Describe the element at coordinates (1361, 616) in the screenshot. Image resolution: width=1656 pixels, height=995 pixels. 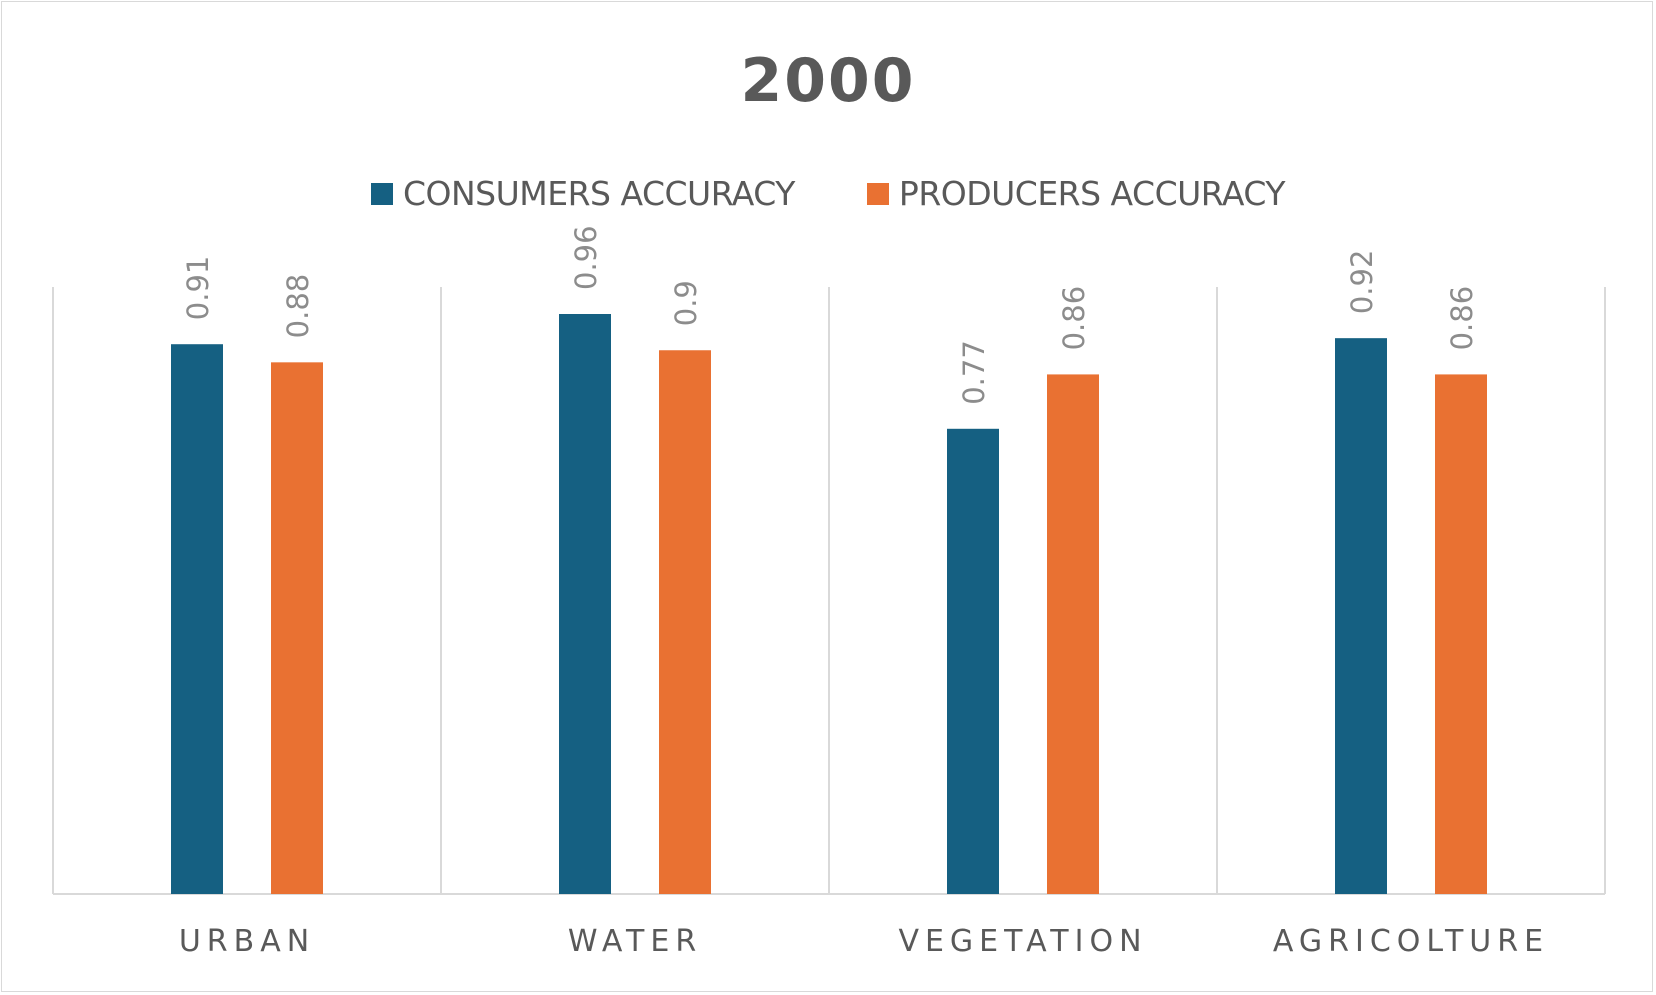
I see `bar-consumers-agricolture` at that location.